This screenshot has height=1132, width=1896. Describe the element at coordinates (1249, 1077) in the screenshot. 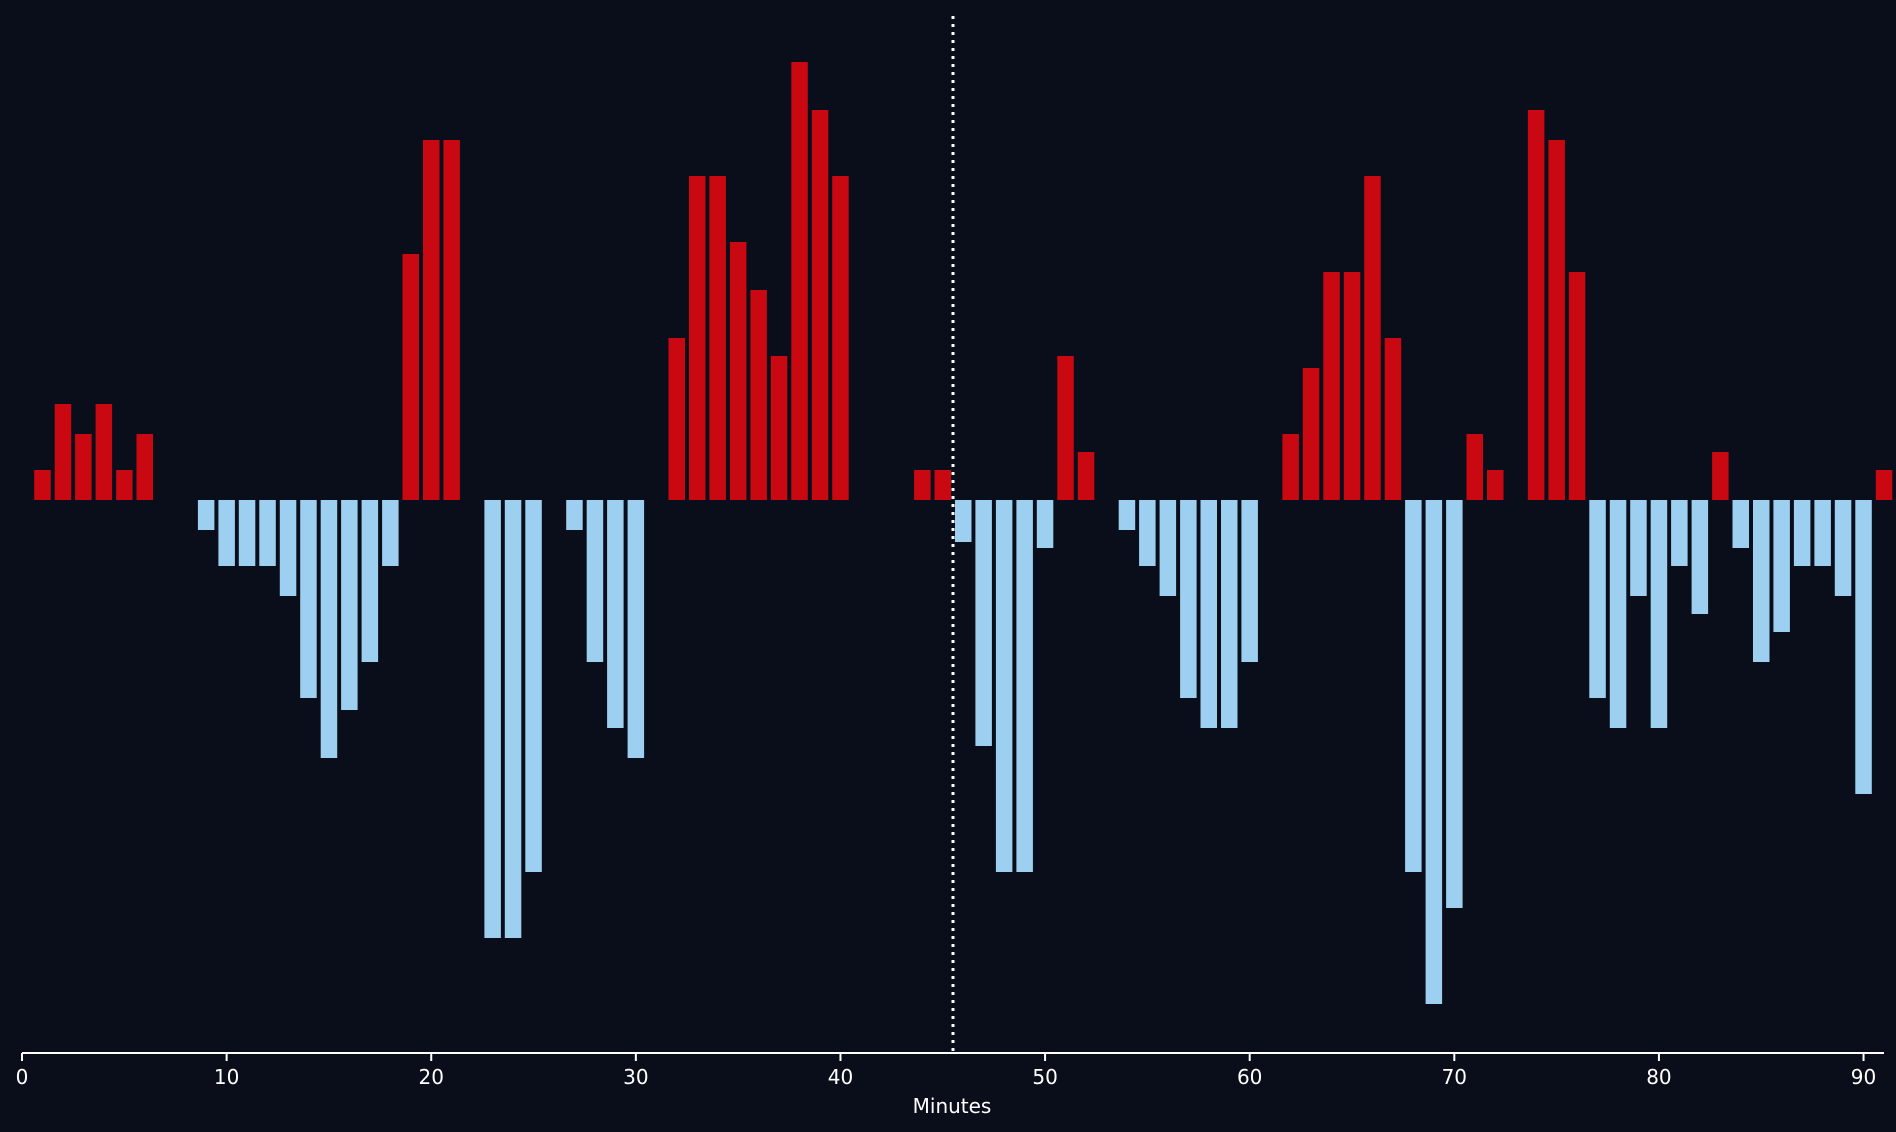

I see `x-tick-label: 60` at that location.